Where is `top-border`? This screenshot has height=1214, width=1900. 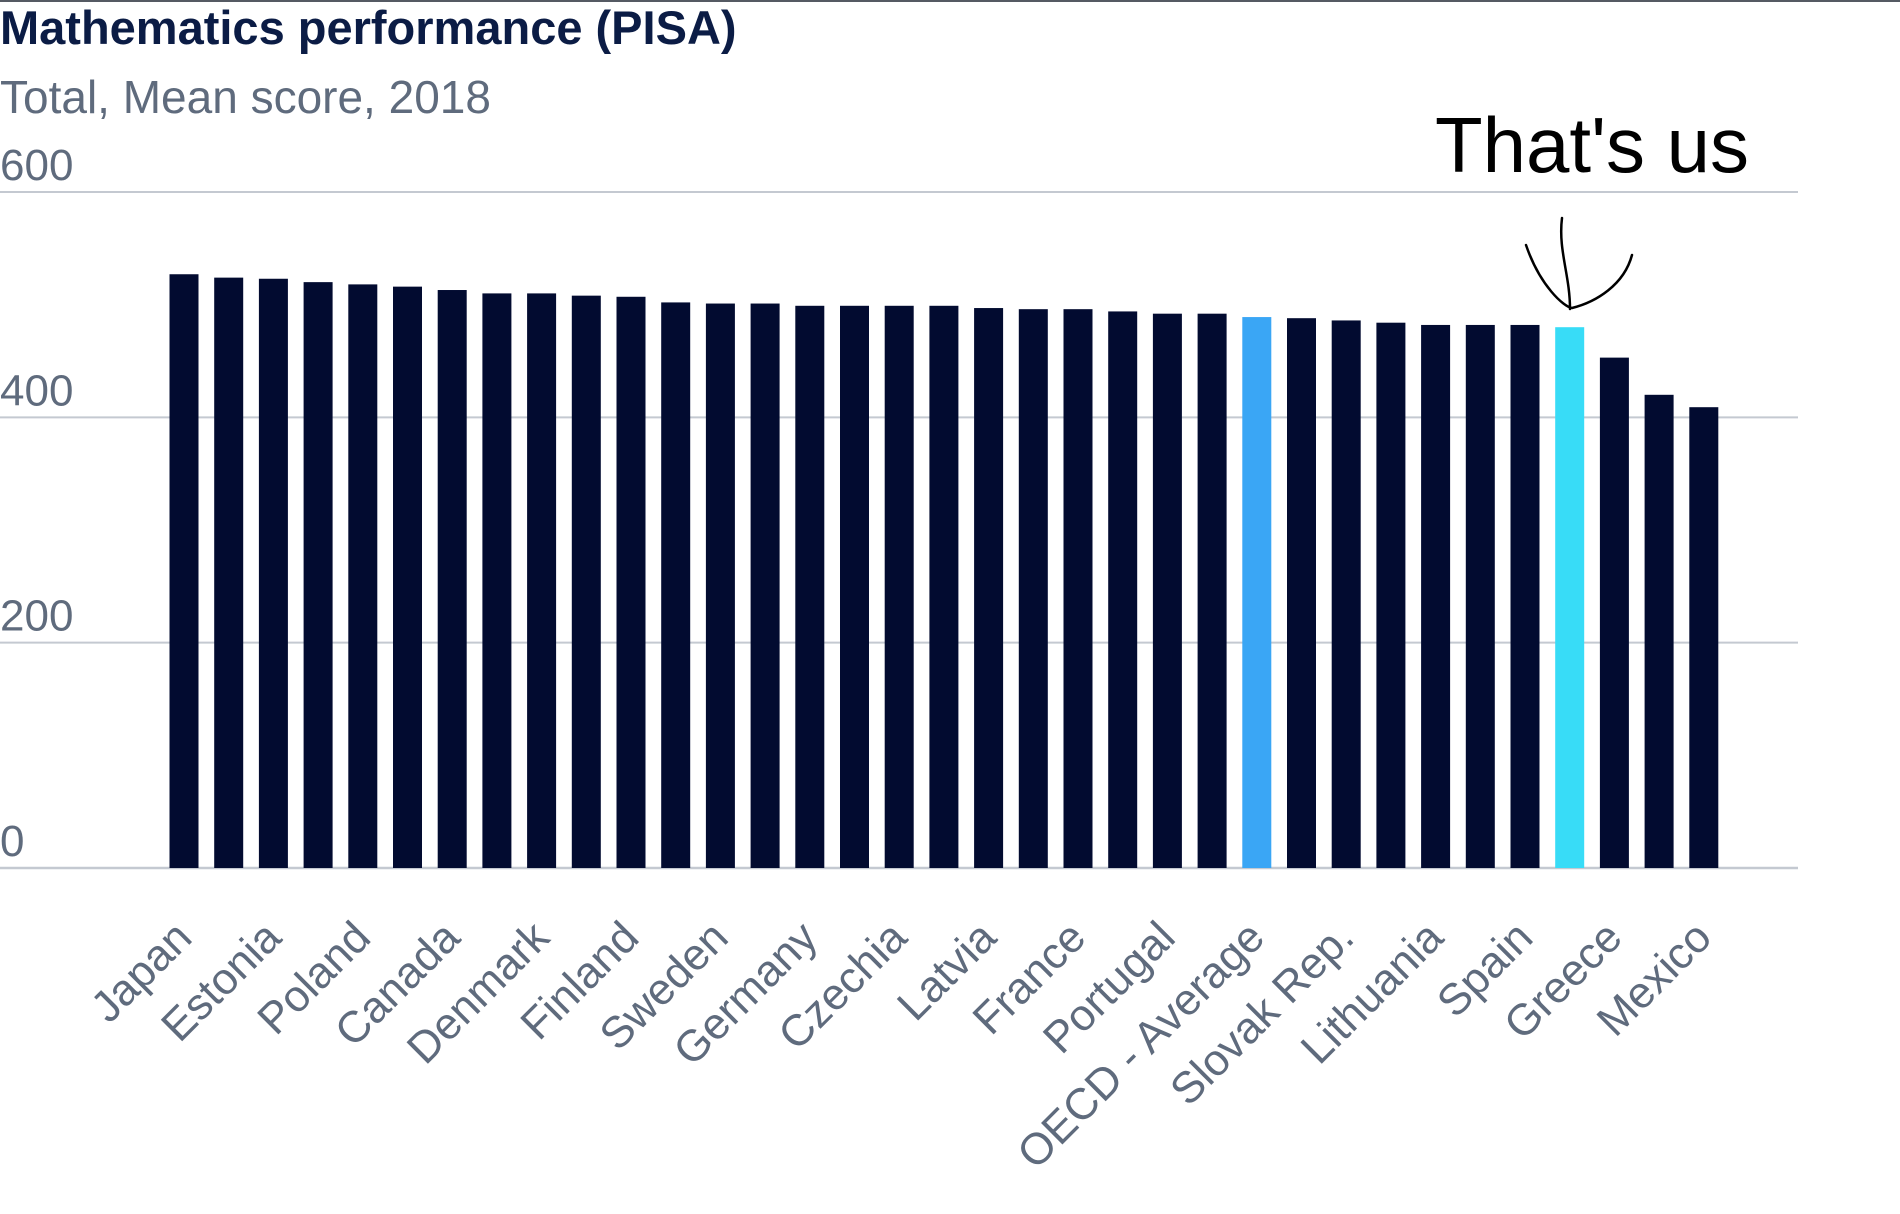 top-border is located at coordinates (950, 1).